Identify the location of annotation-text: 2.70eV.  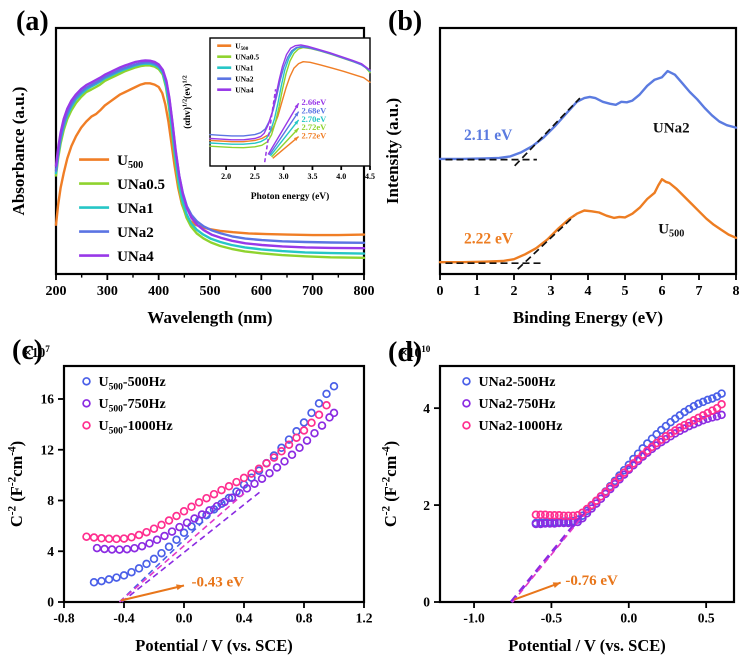
(315, 119).